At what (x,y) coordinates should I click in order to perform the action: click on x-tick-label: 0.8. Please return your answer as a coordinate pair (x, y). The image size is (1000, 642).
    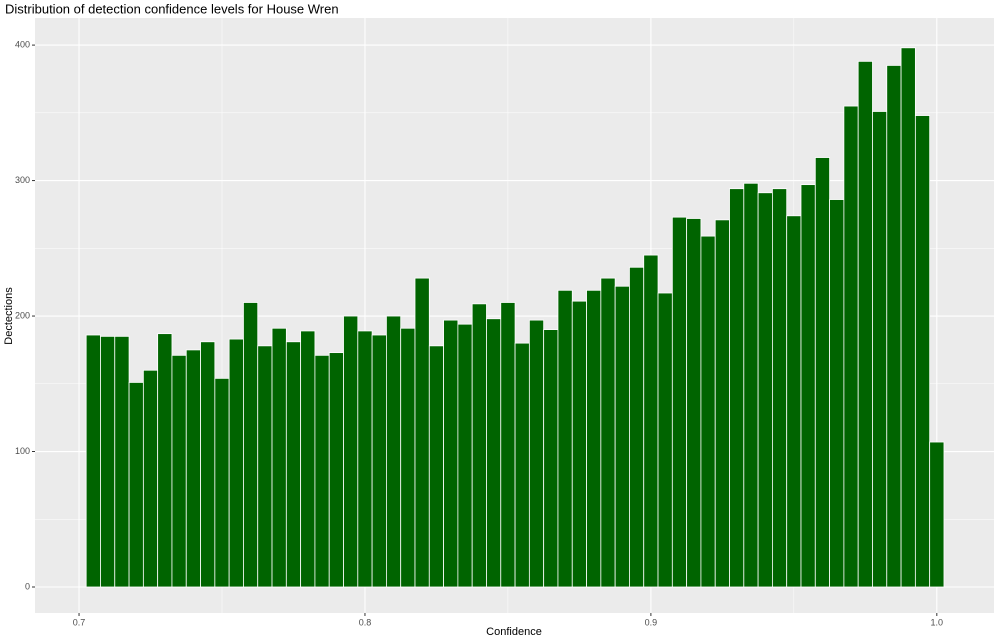
    Looking at the image, I should click on (365, 622).